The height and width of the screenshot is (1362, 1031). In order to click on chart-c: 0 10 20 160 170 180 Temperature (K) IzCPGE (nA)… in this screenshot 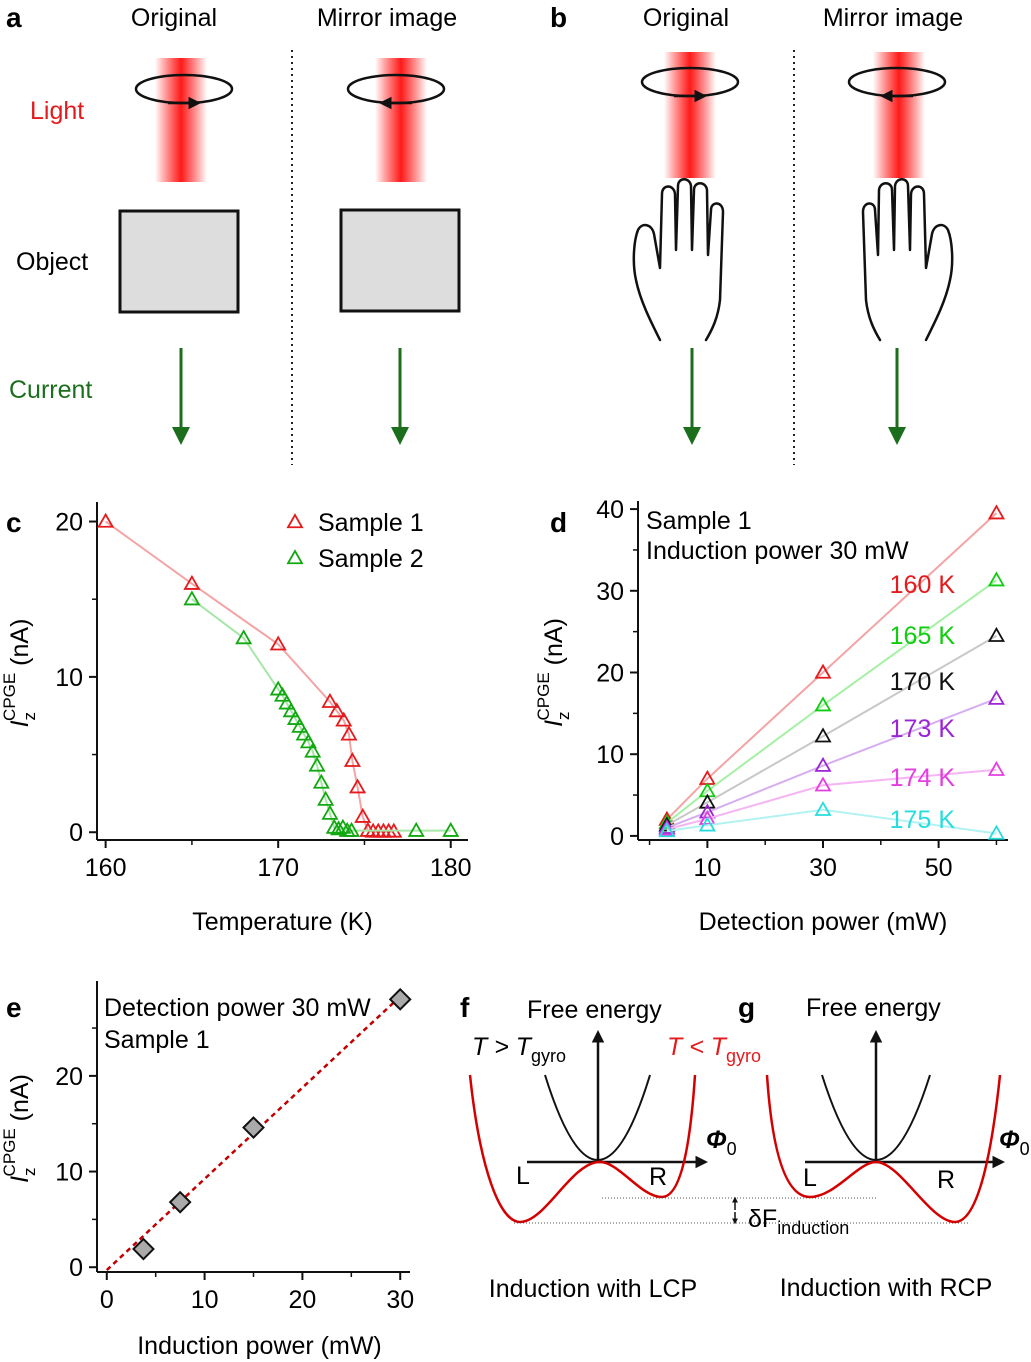, I will do `click(236, 719)`.